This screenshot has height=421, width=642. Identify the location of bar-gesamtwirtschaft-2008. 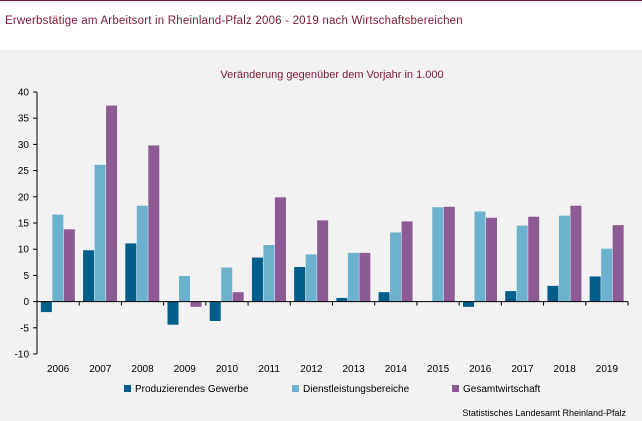
(154, 223).